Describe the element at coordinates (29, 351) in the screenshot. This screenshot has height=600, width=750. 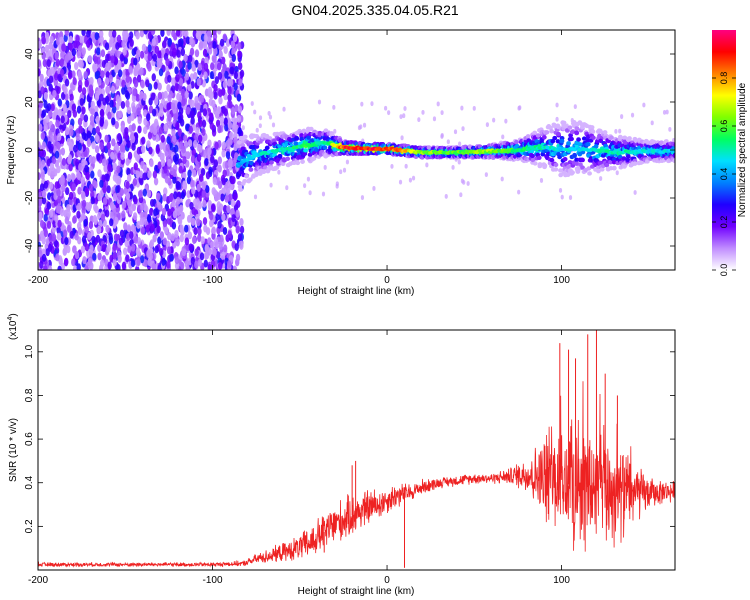
I see `y-tick-label: 1.0` at that location.